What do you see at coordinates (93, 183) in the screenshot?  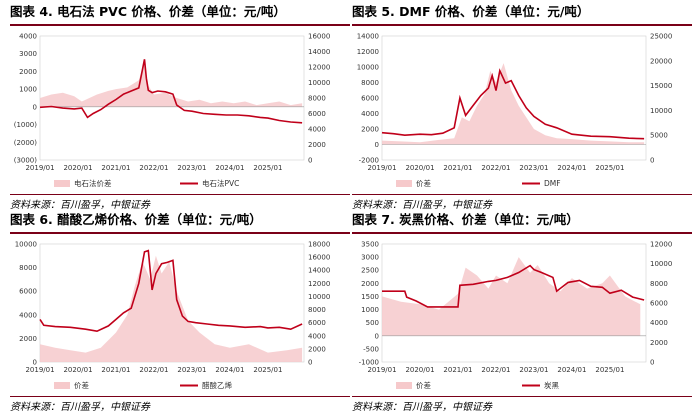 I see `legend-label-spread: 电石法价差` at bounding box center [93, 183].